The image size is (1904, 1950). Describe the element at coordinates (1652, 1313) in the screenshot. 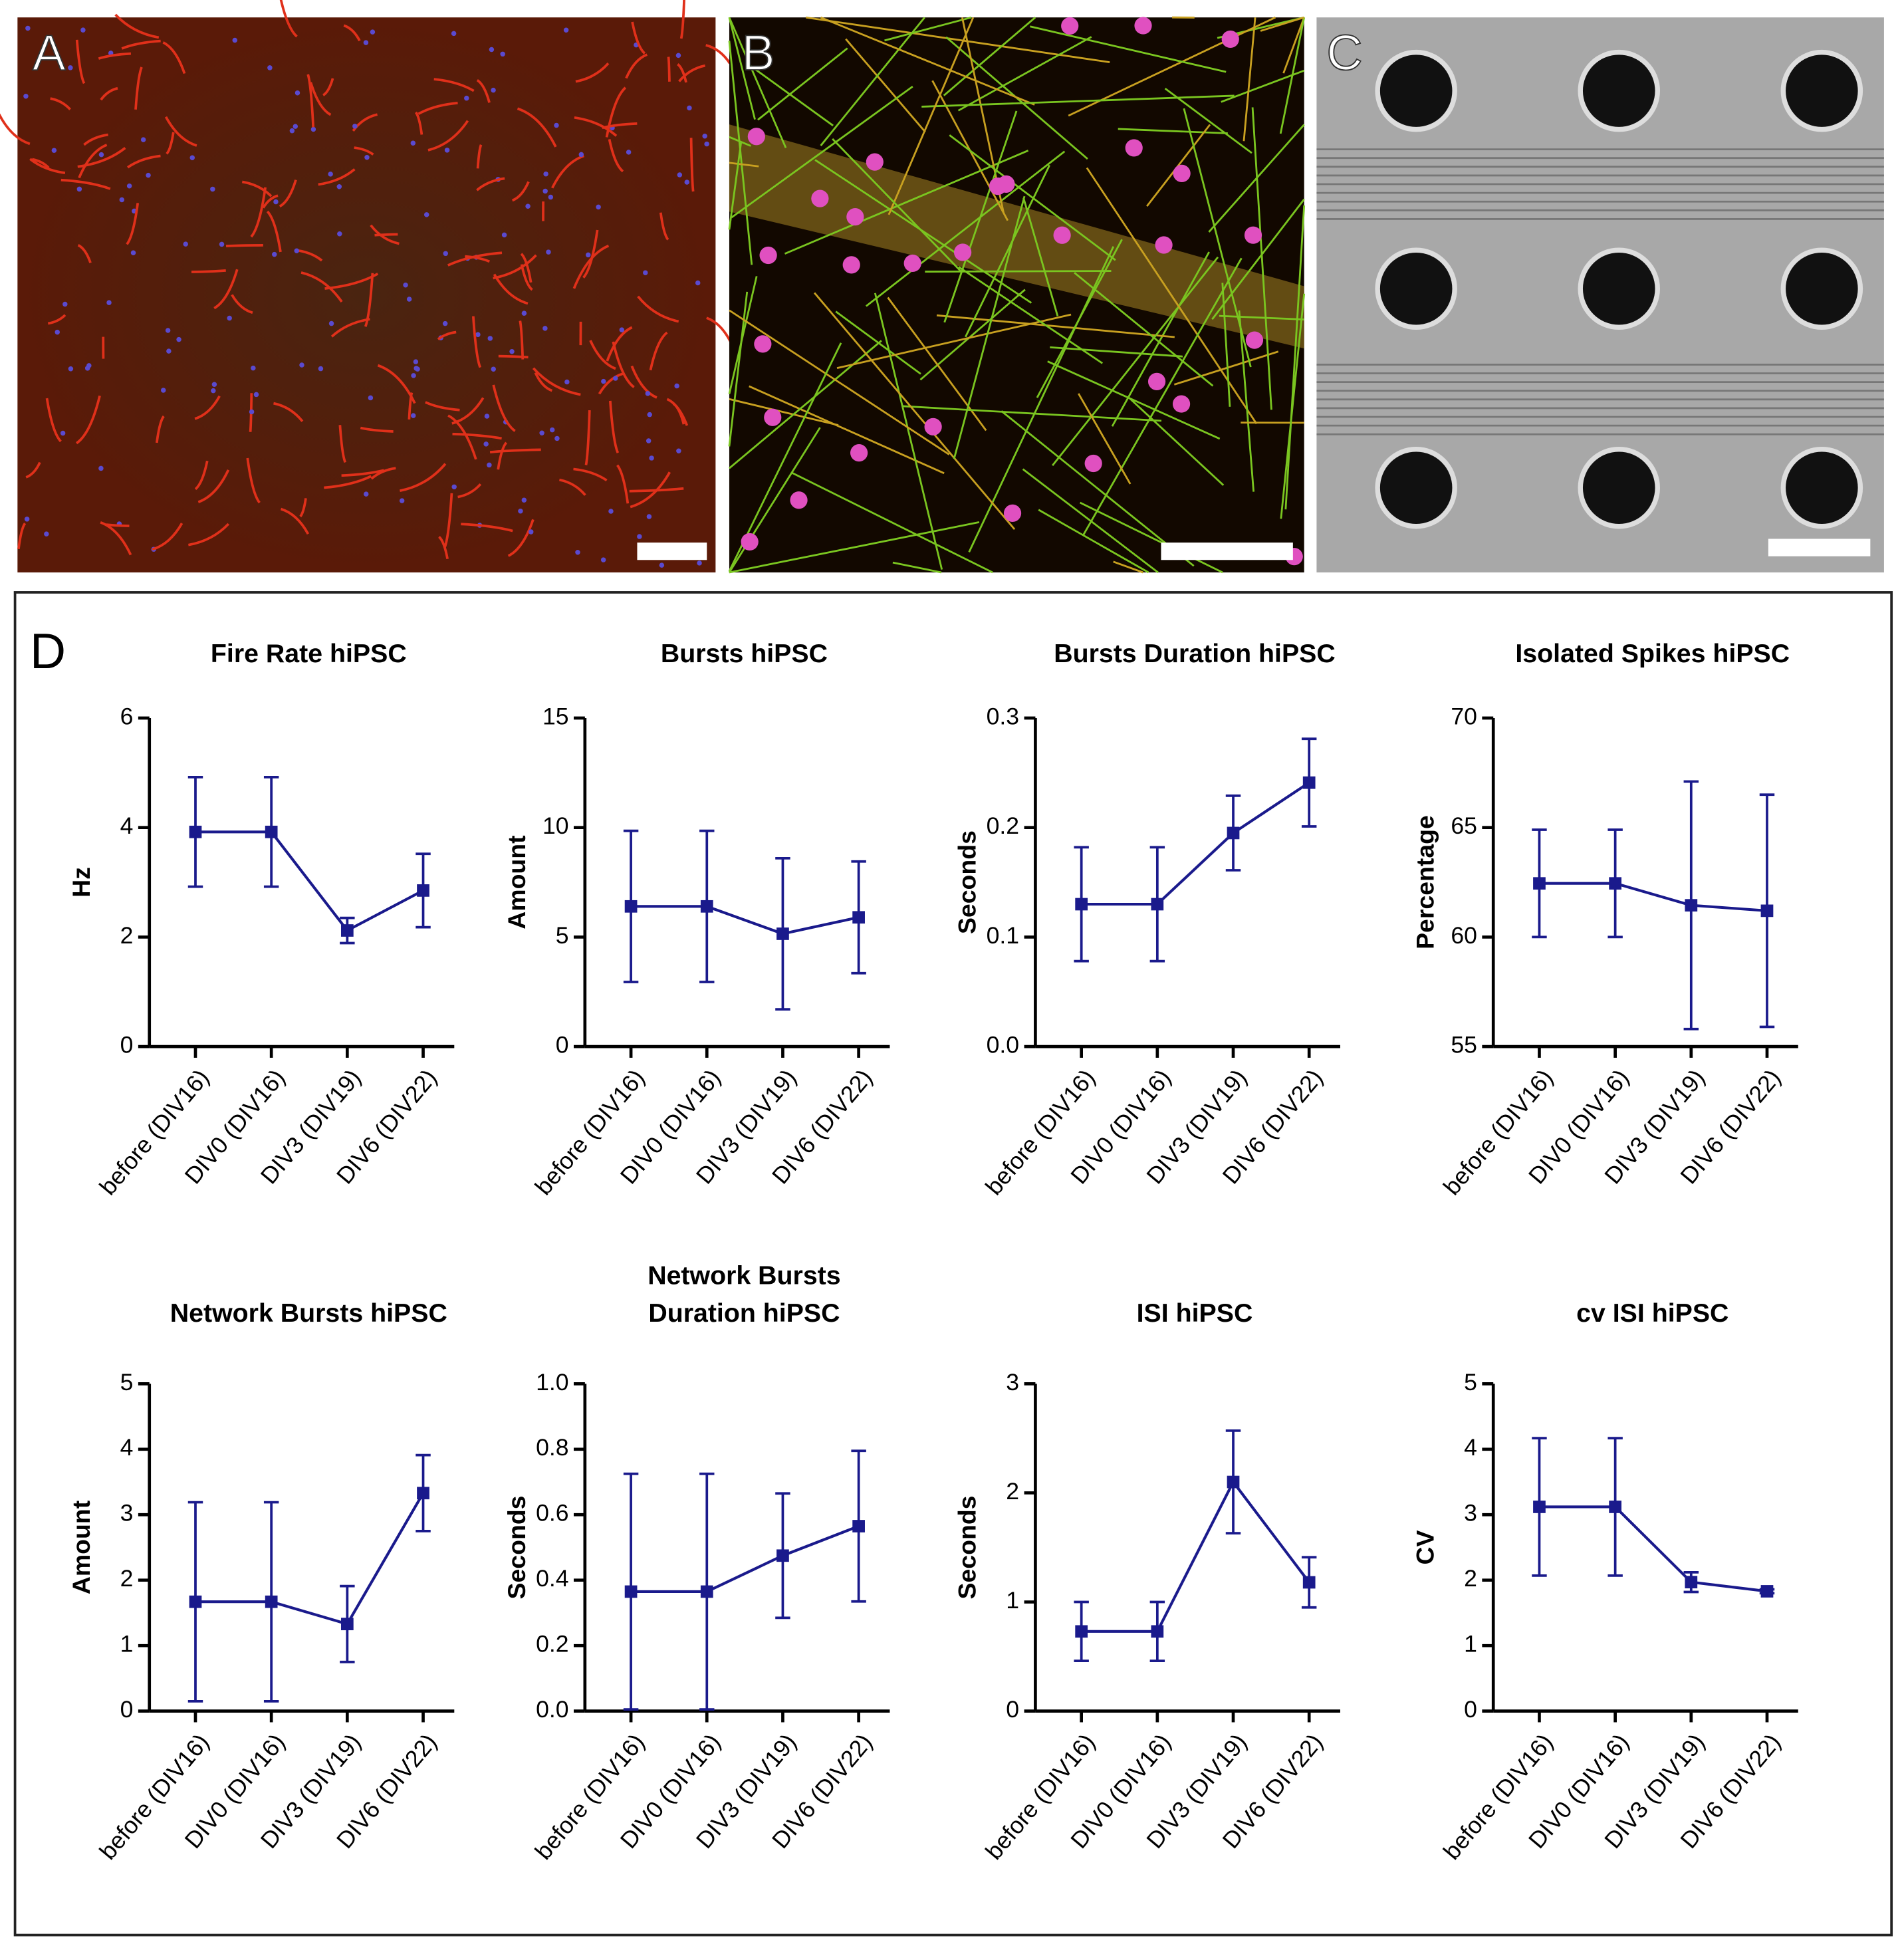

I see `chart-title: cv ISI hiPSC` at that location.